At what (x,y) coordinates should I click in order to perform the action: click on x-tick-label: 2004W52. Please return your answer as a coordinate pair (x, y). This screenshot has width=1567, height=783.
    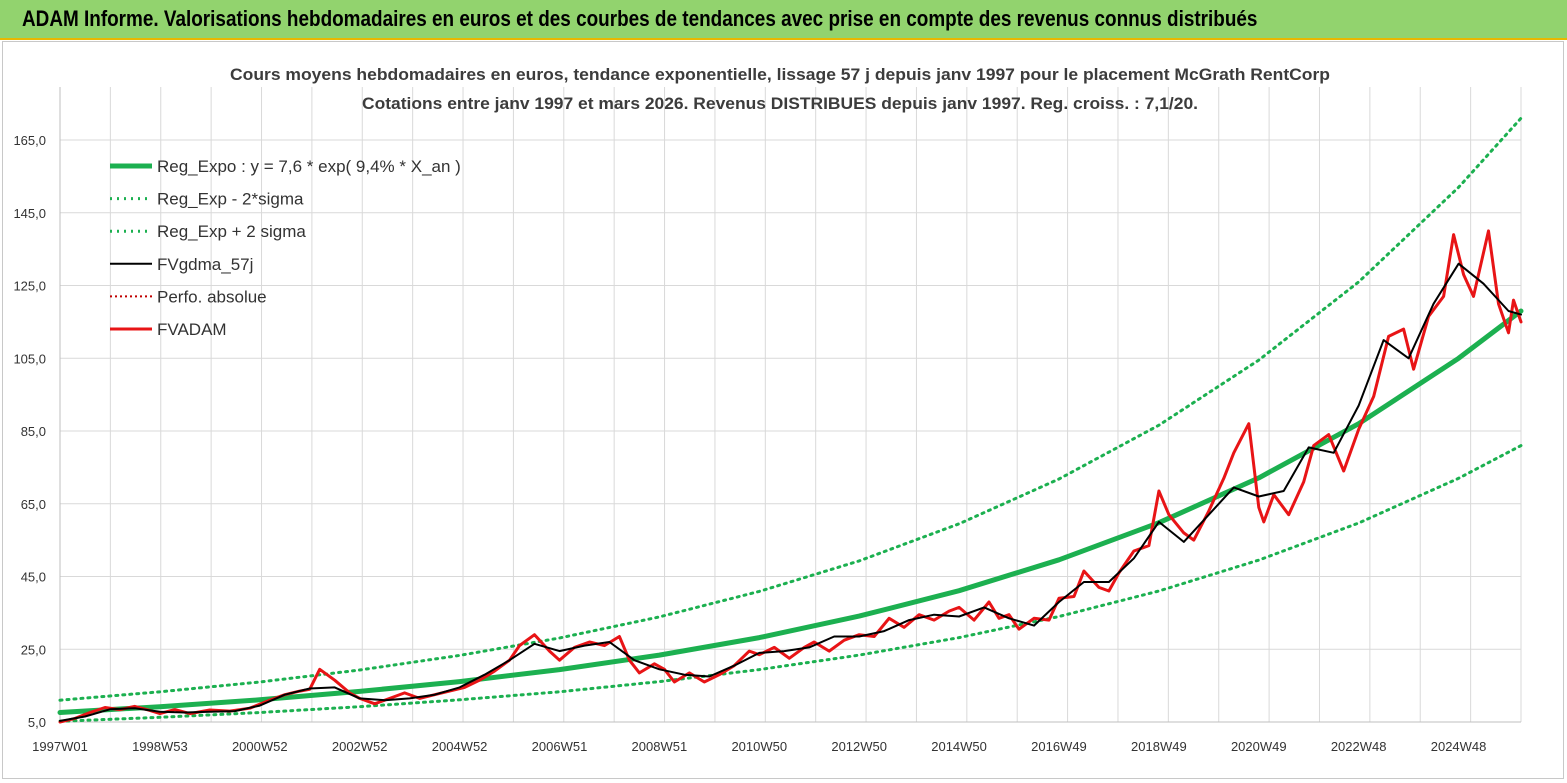
    Looking at the image, I should click on (460, 746).